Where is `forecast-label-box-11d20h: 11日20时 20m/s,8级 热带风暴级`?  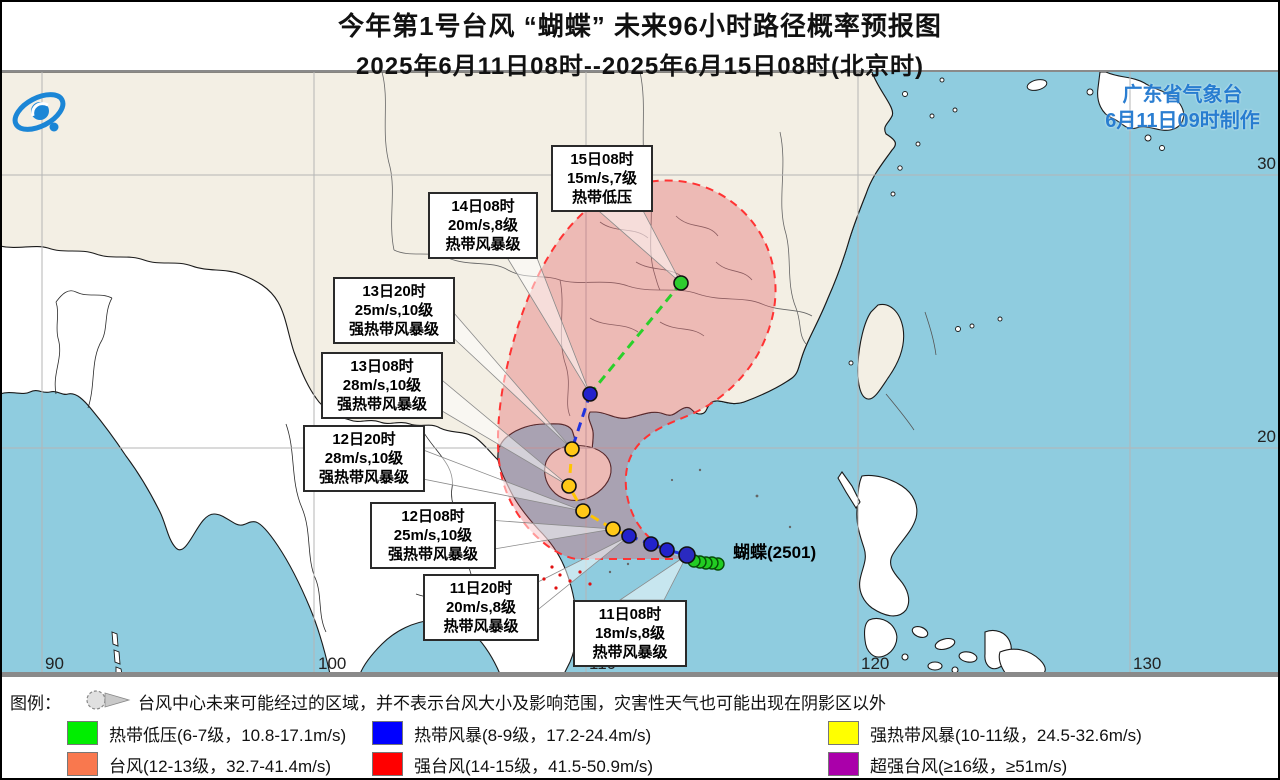
forecast-label-box-11d20h: 11日20时 20m/s,8级 热带风暴级 is located at coordinates (481, 607).